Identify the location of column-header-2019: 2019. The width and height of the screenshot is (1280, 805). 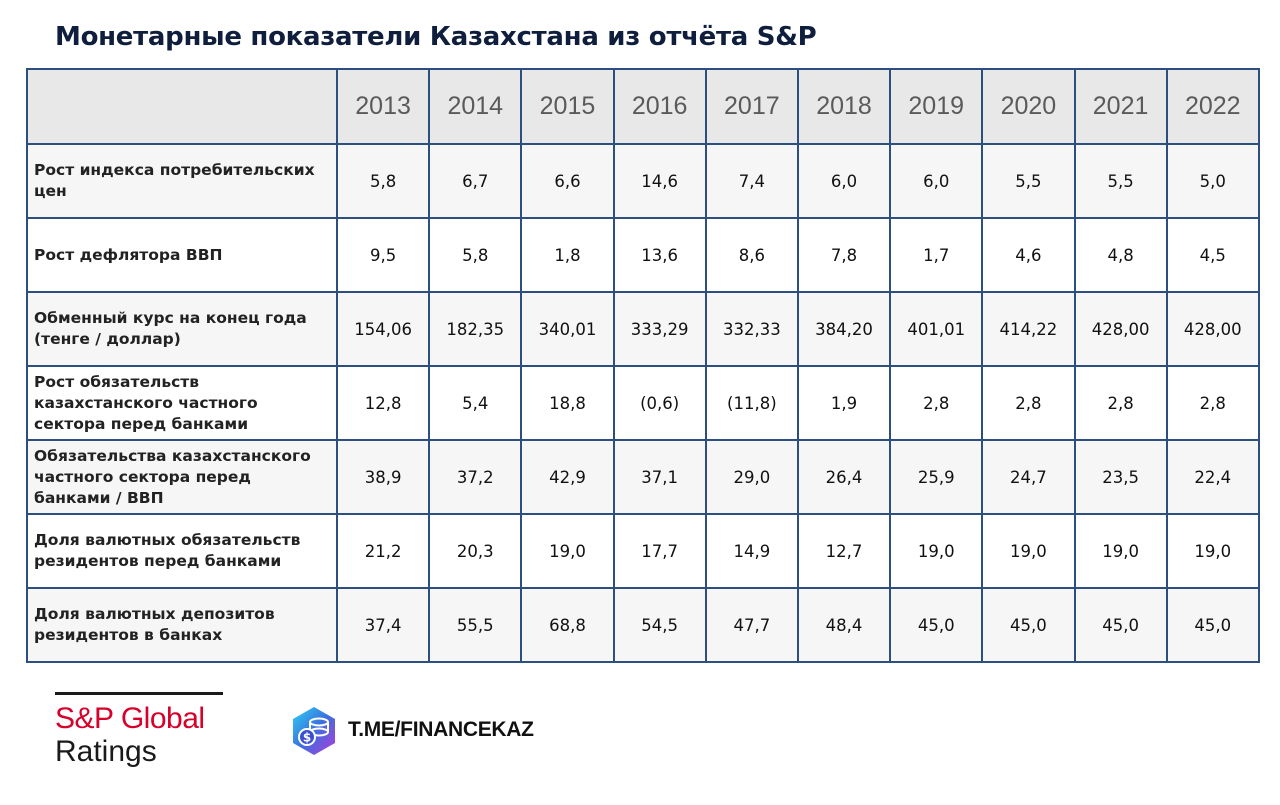
(936, 106).